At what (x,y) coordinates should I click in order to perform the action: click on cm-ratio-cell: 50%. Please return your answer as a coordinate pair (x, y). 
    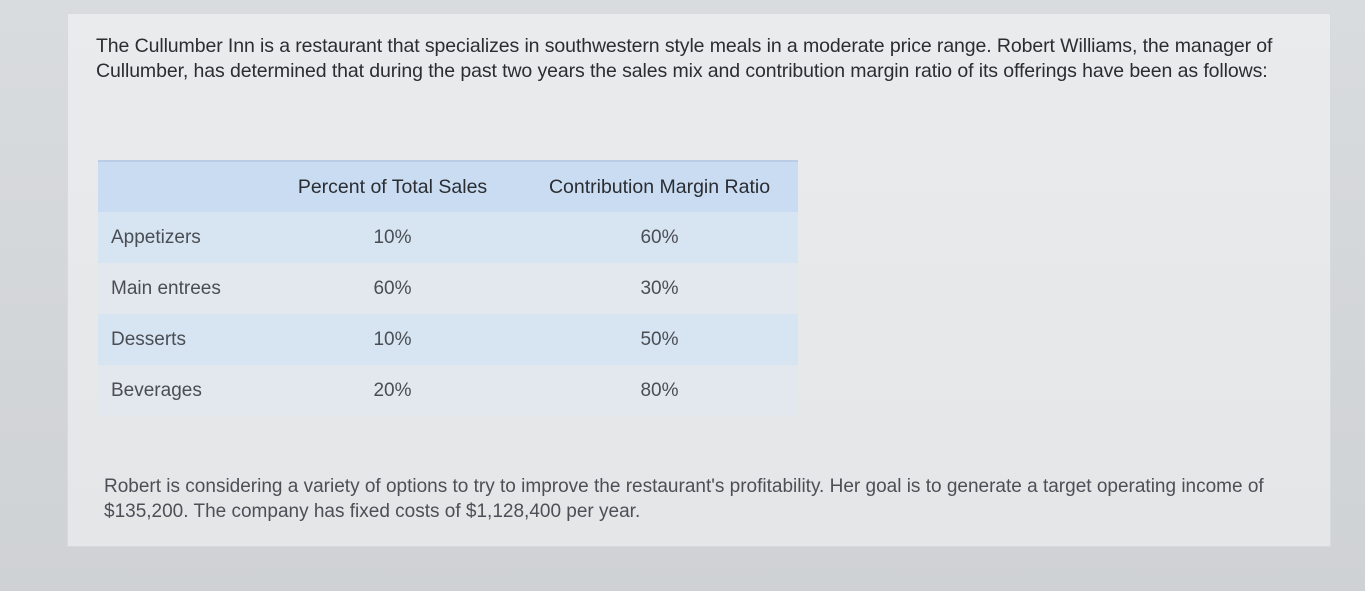
    Looking at the image, I should click on (659, 339).